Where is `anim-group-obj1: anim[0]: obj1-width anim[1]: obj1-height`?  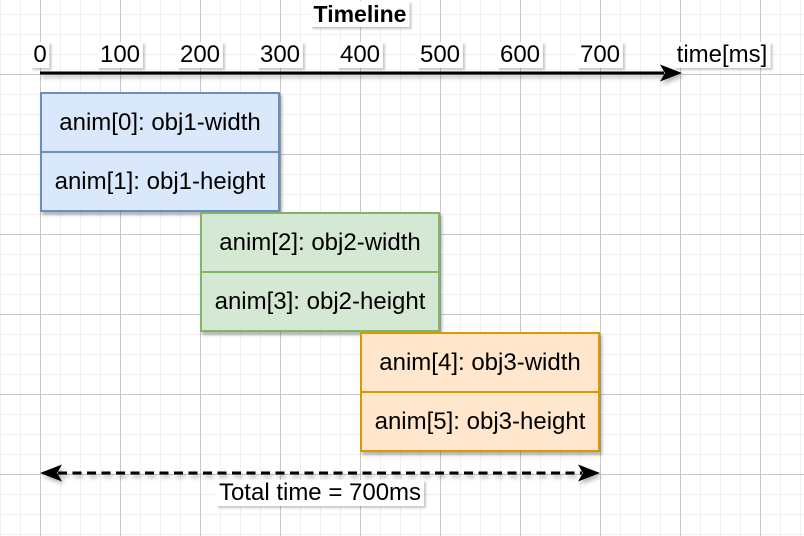 anim-group-obj1: anim[0]: obj1-width anim[1]: obj1-height is located at coordinates (160, 152).